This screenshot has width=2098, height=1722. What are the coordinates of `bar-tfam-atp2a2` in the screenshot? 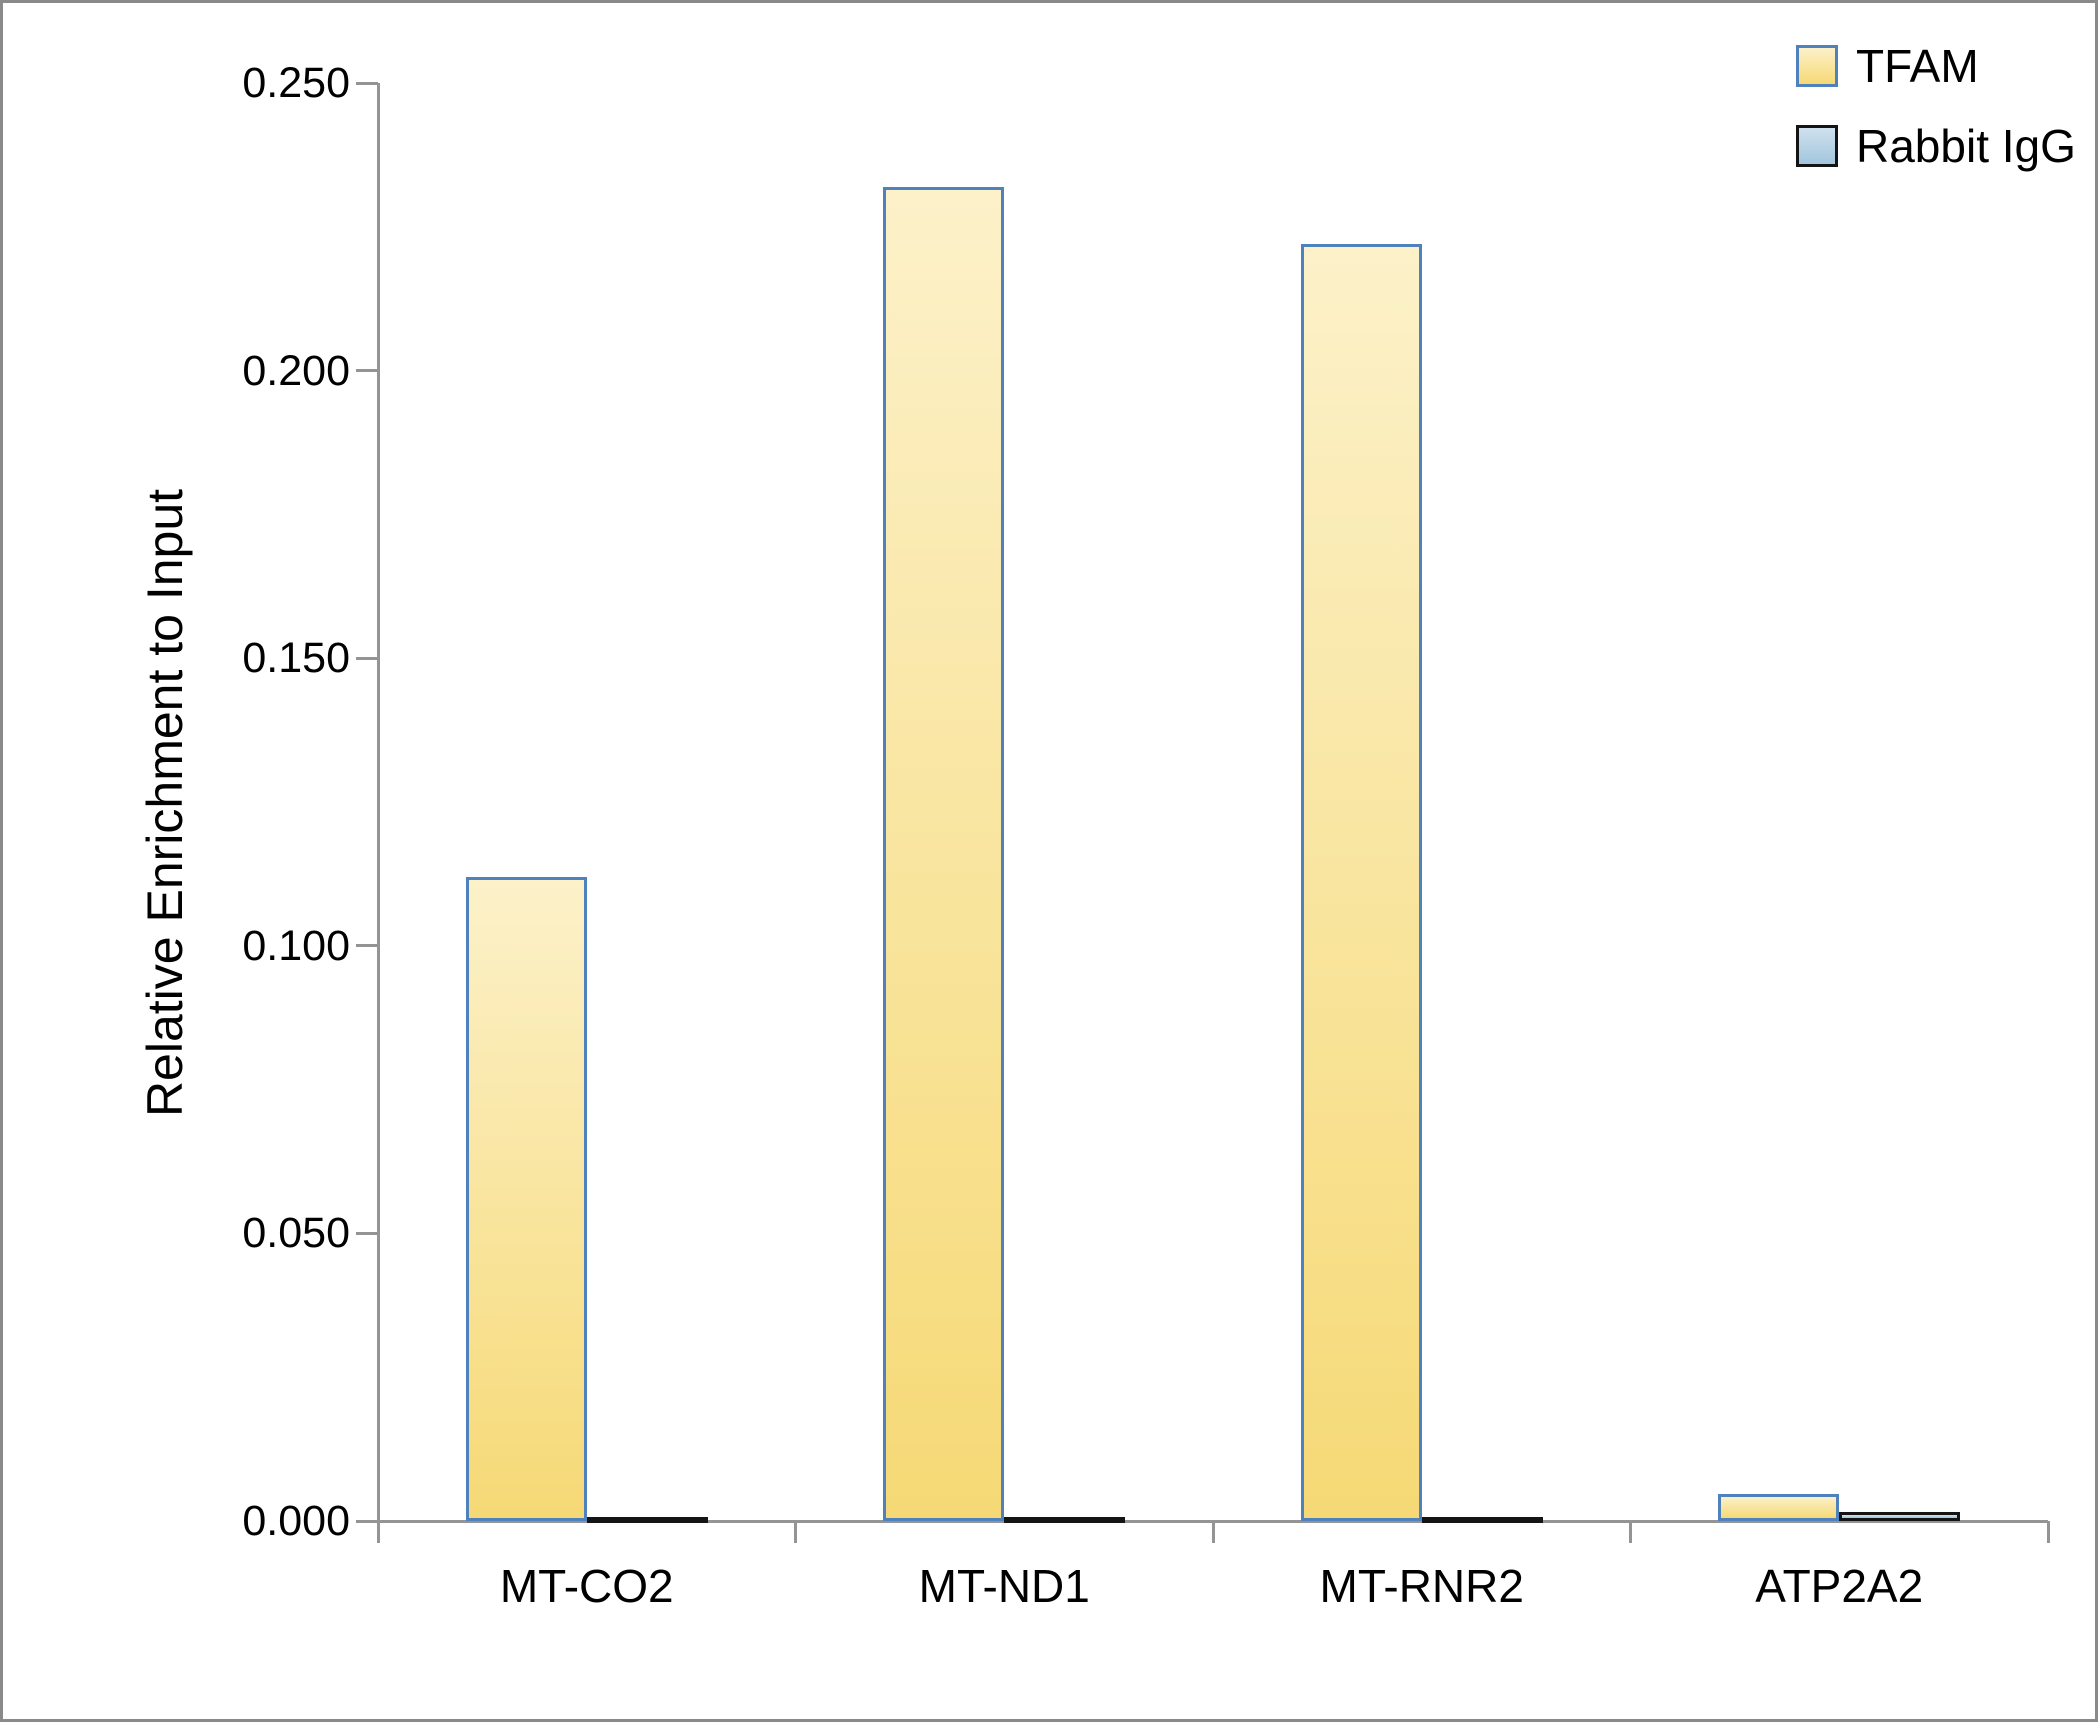 It's located at (1779, 1507).